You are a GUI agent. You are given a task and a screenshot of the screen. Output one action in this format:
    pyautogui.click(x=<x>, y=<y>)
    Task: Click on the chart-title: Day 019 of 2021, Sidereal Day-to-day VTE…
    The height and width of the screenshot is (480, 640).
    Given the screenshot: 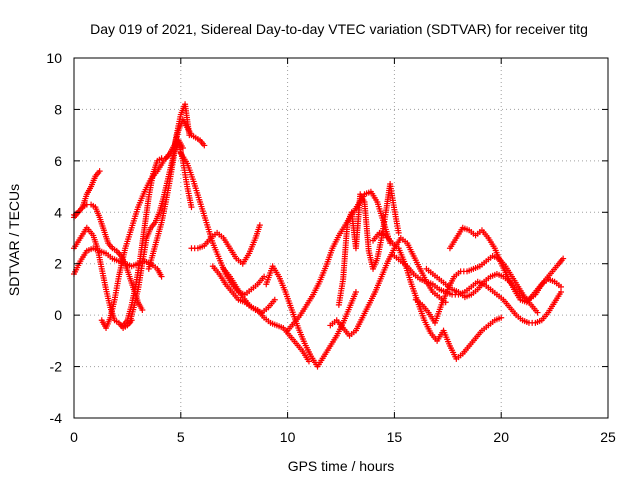 What is the action you would take?
    pyautogui.click(x=339, y=29)
    